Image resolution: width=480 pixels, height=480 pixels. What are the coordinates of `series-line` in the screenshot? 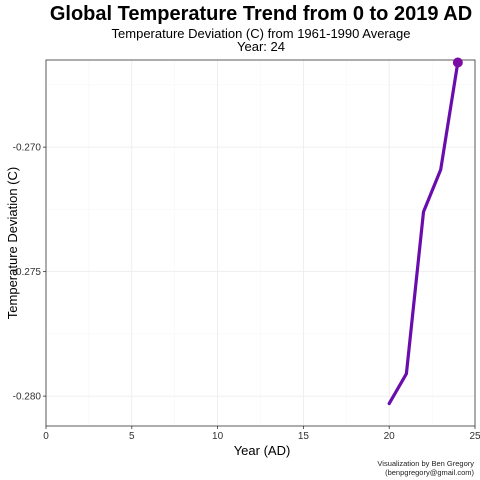 It's located at (423, 233).